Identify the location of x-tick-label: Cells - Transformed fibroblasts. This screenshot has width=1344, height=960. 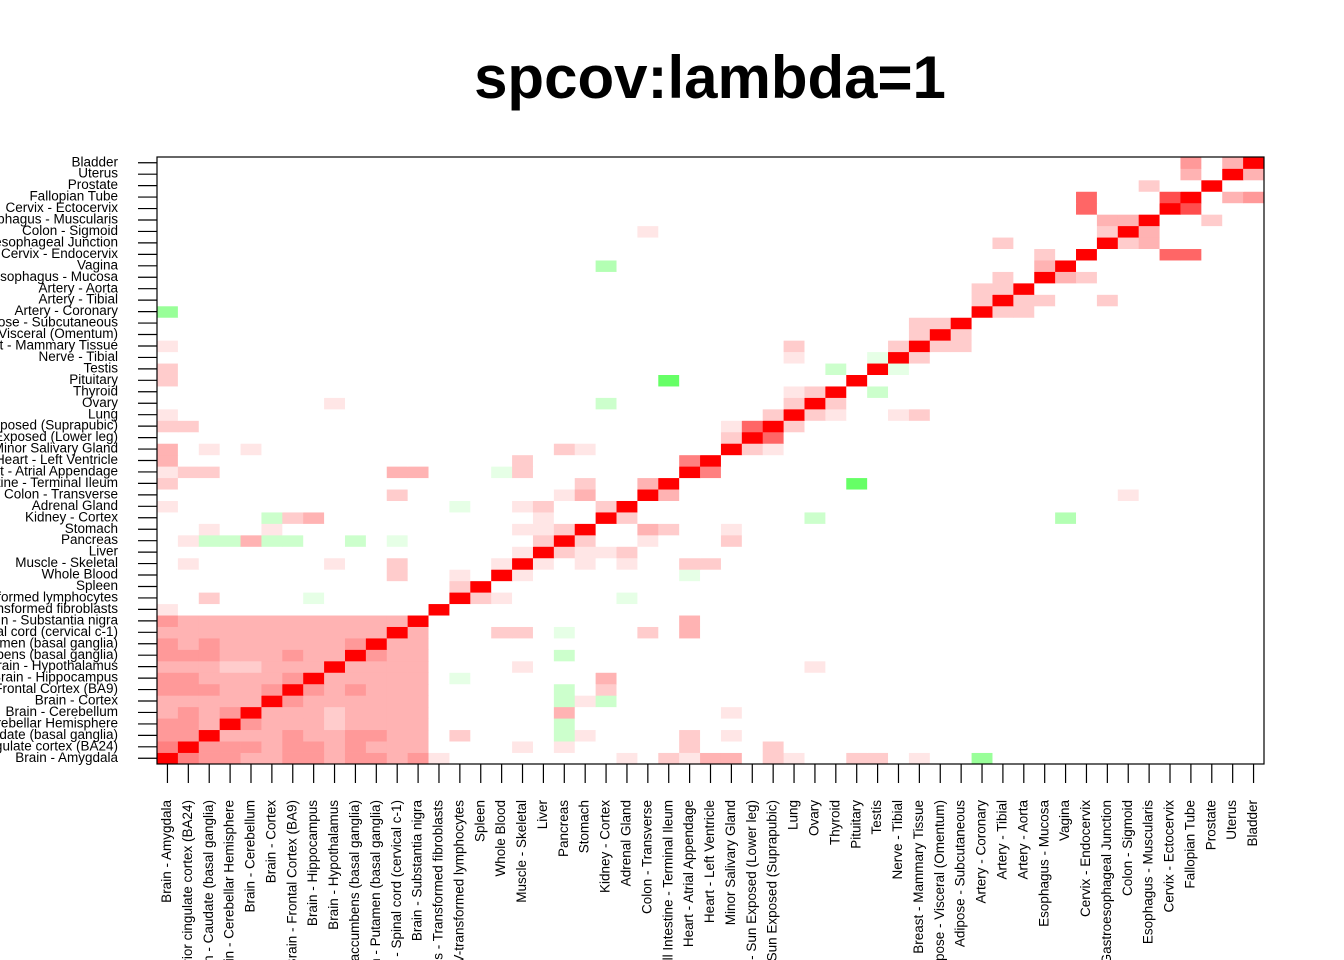
(438, 880).